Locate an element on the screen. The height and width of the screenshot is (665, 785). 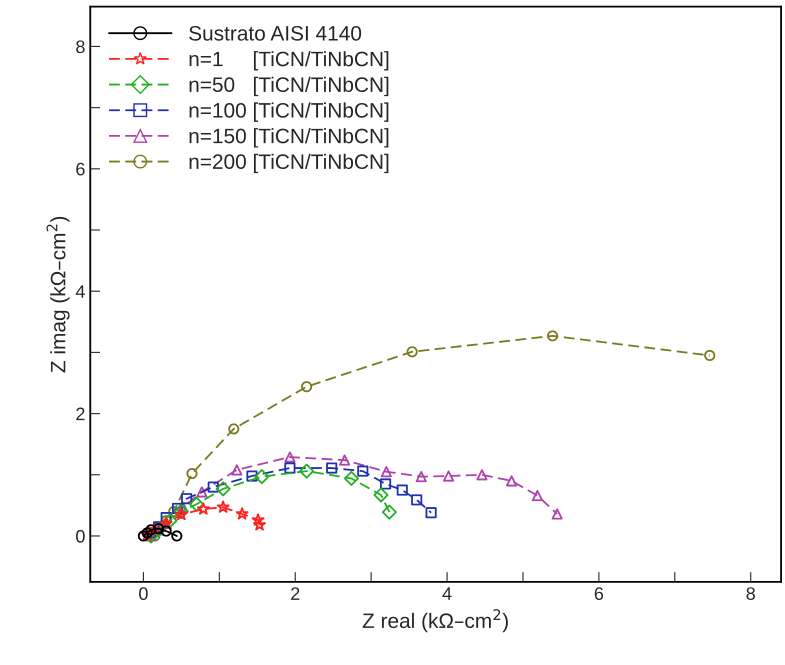
x-tick-label: 2 is located at coordinates (295, 593).